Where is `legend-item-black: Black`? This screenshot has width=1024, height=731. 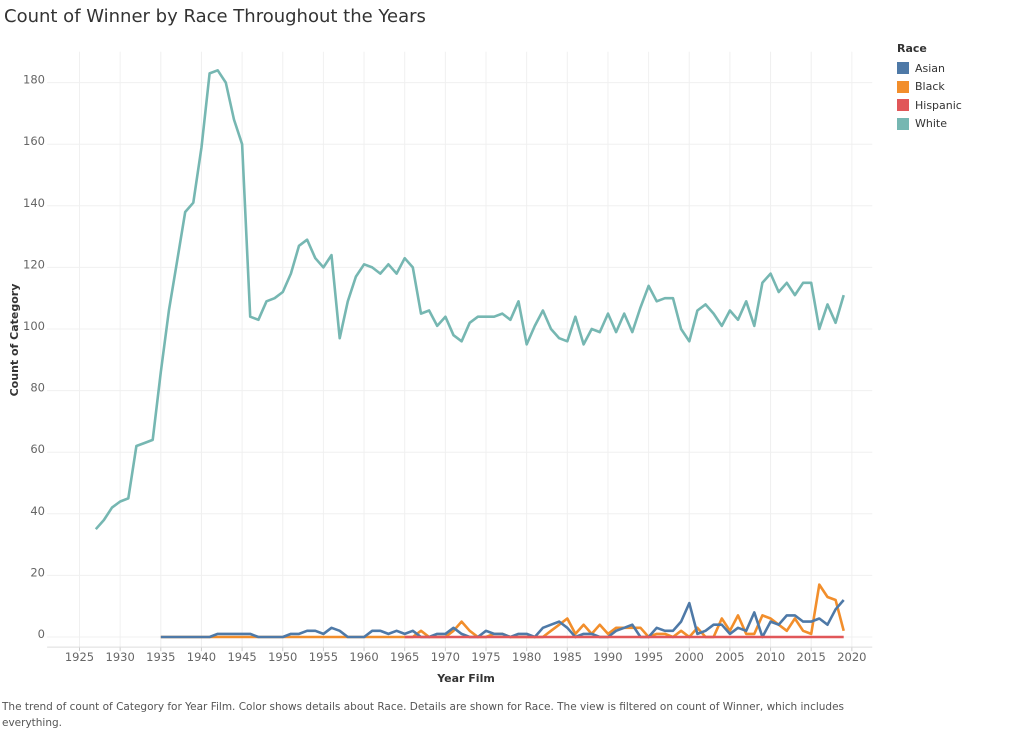 legend-item-black: Black is located at coordinates (929, 87).